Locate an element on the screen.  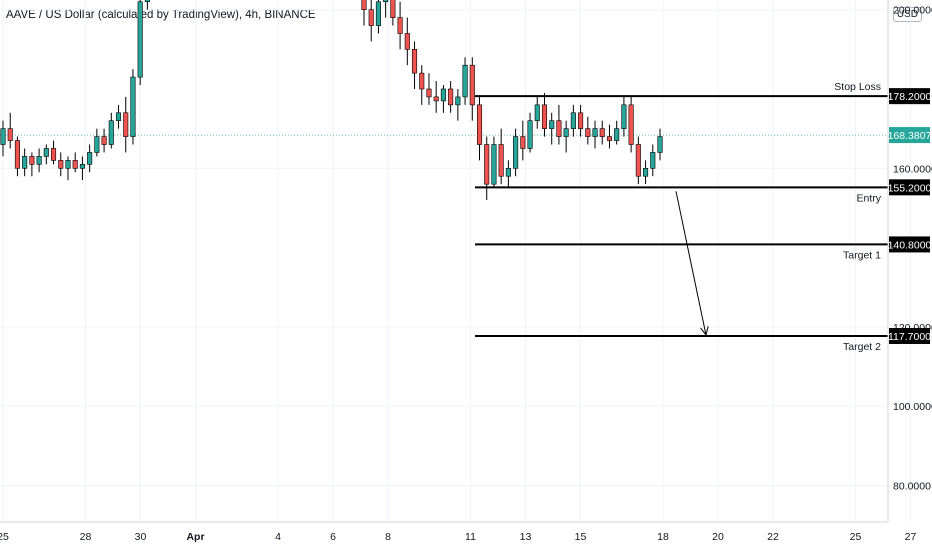
time-axis: 25 28 30 Apr 4 6 8 11 13 15 18 20 22 25 27 is located at coordinates (458, 537).